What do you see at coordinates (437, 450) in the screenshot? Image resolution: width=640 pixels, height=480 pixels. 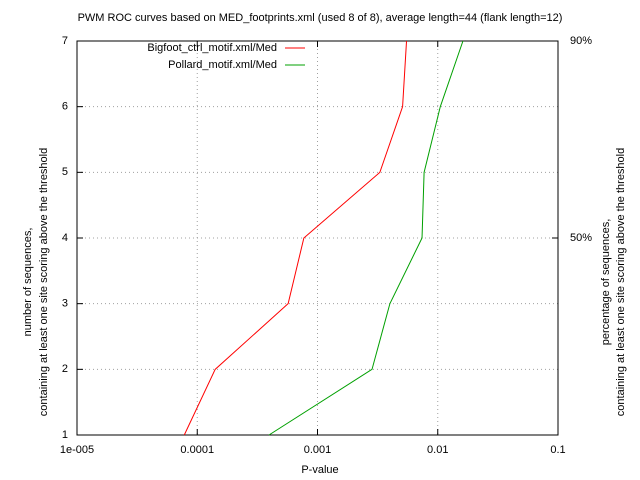 I see `x-tick-label: 0.01` at bounding box center [437, 450].